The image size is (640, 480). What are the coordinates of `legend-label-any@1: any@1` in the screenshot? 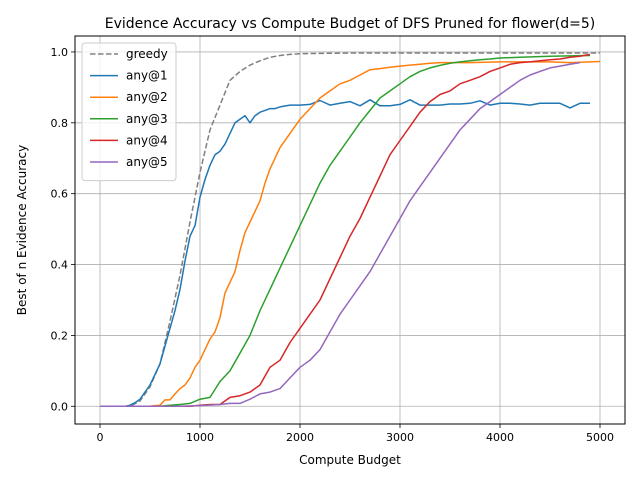 It's located at (147, 76).